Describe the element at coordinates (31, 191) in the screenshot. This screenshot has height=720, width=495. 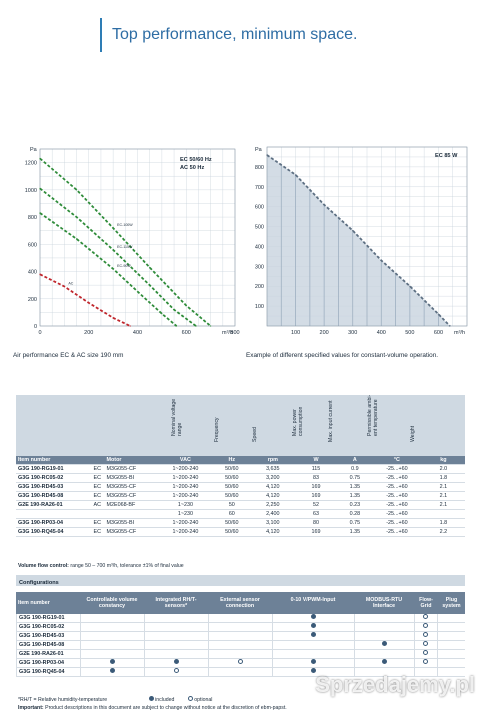
I see `y-tick-label: 1000` at that location.